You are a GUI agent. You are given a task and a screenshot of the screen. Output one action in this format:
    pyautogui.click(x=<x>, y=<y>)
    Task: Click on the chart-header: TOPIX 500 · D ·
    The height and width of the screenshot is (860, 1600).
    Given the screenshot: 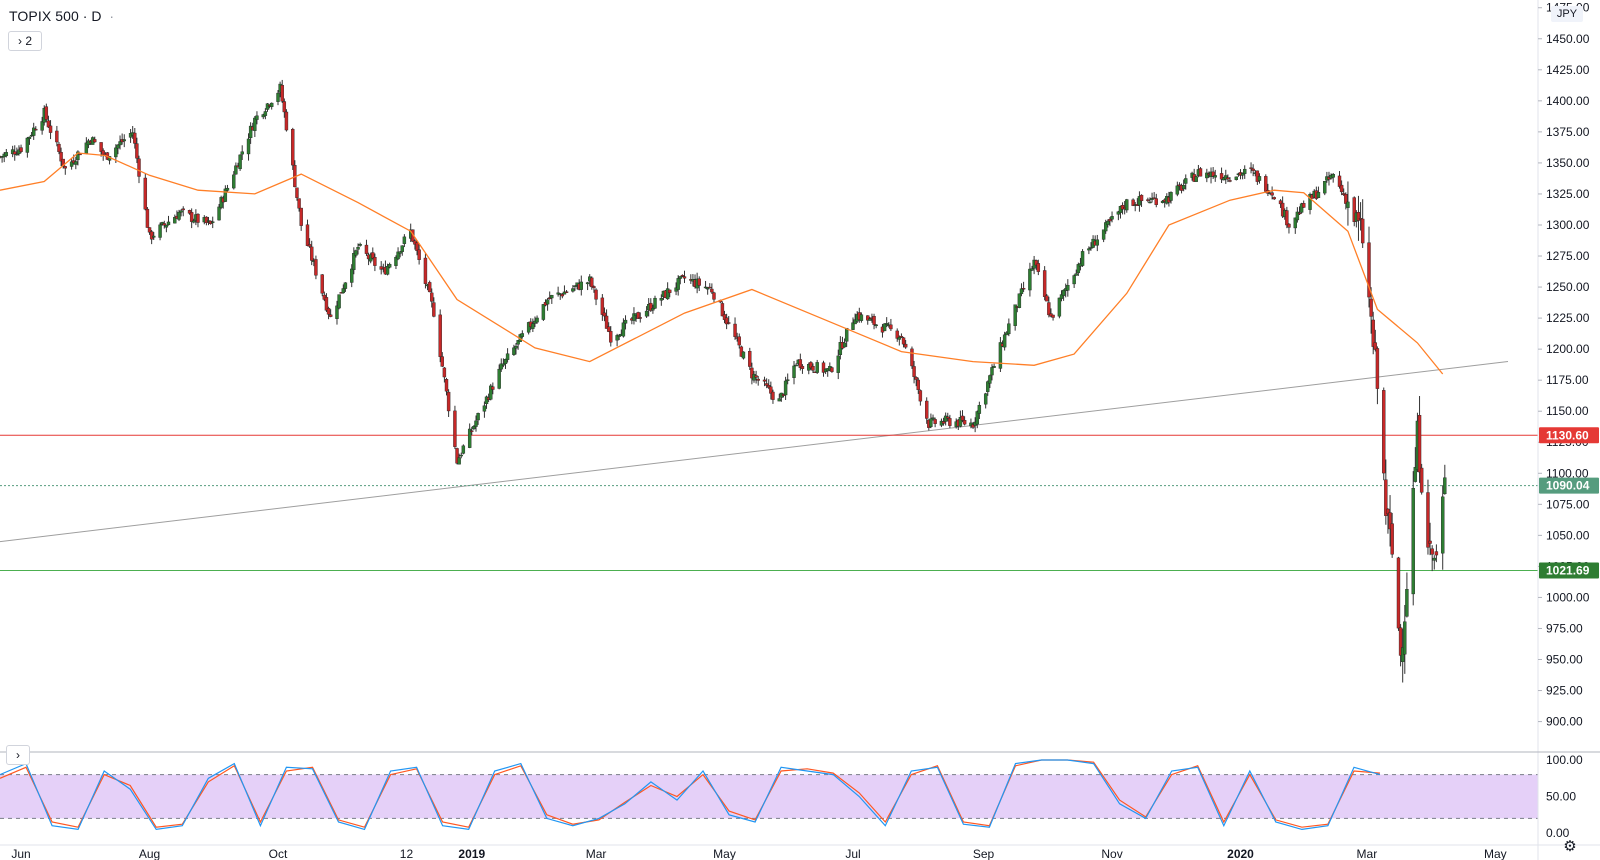 What is the action you would take?
    pyautogui.click(x=61, y=16)
    